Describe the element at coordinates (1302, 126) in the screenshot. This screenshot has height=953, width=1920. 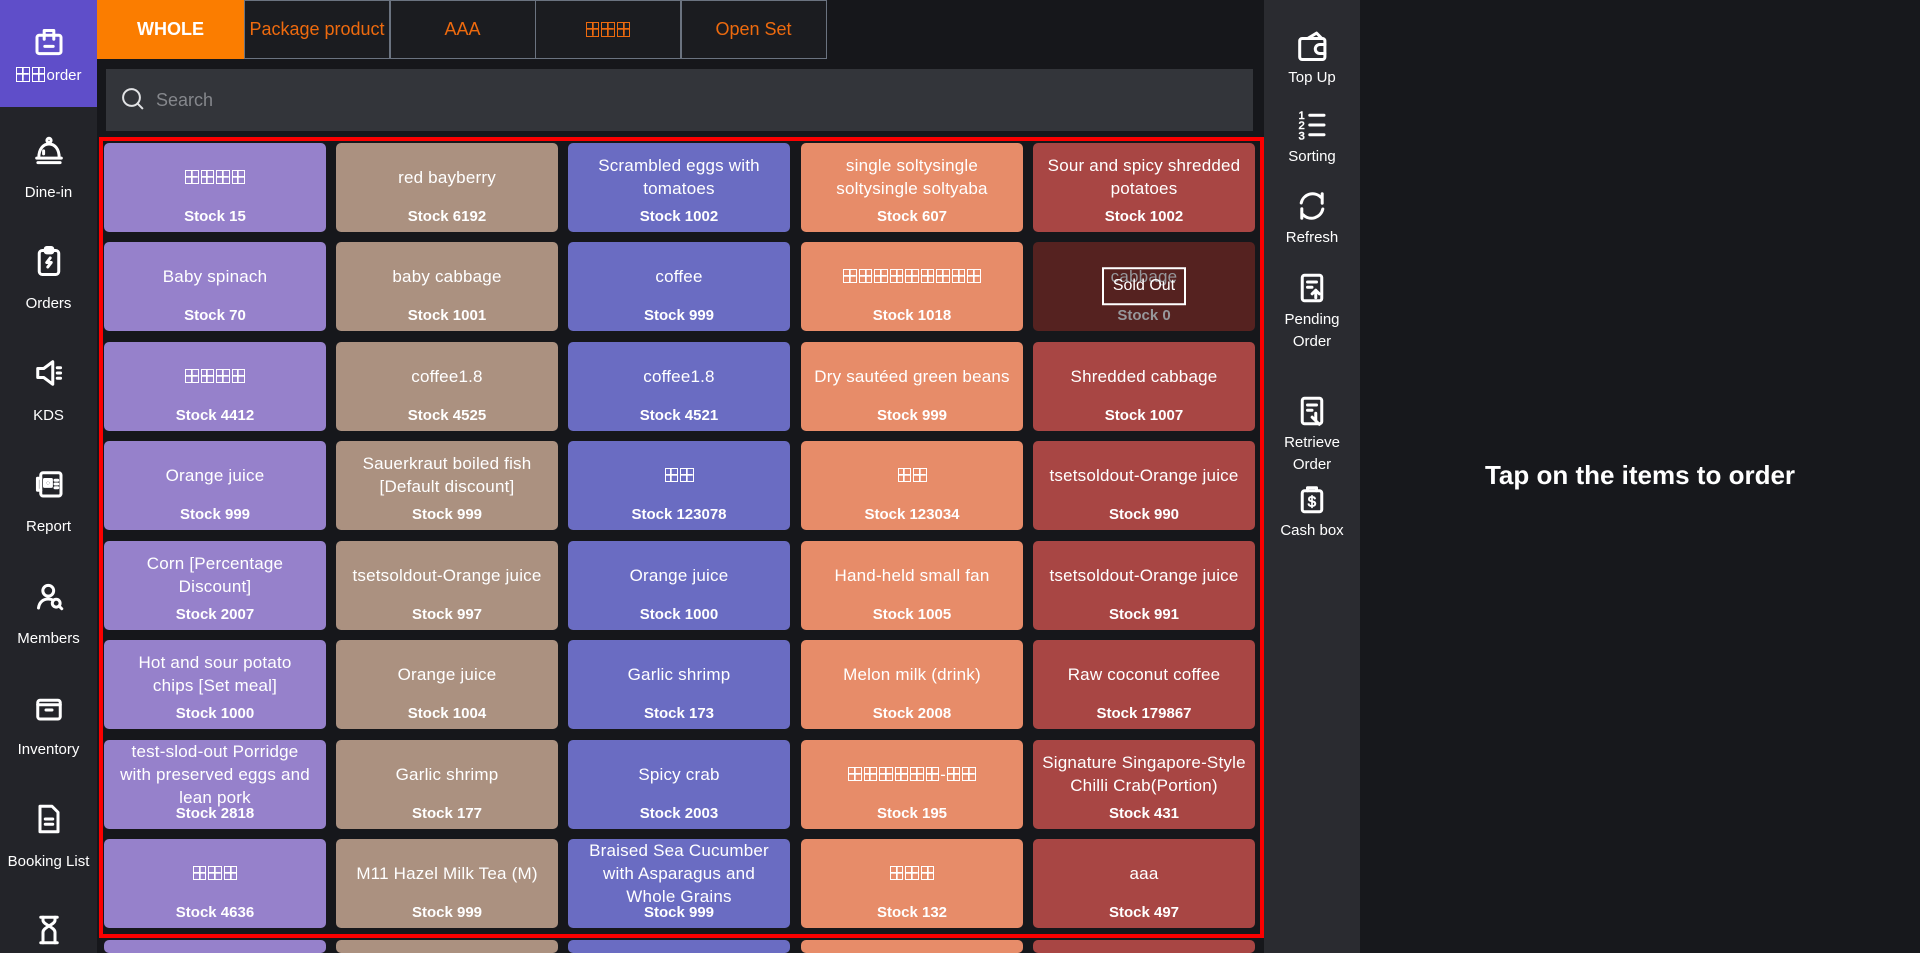
I see `svg-text: 2` at that location.